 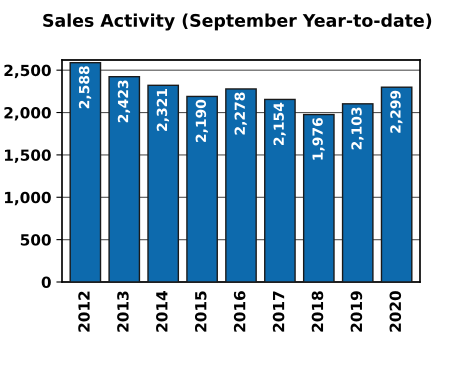 I want to click on data-label: 2,190, so click(x=202, y=121).